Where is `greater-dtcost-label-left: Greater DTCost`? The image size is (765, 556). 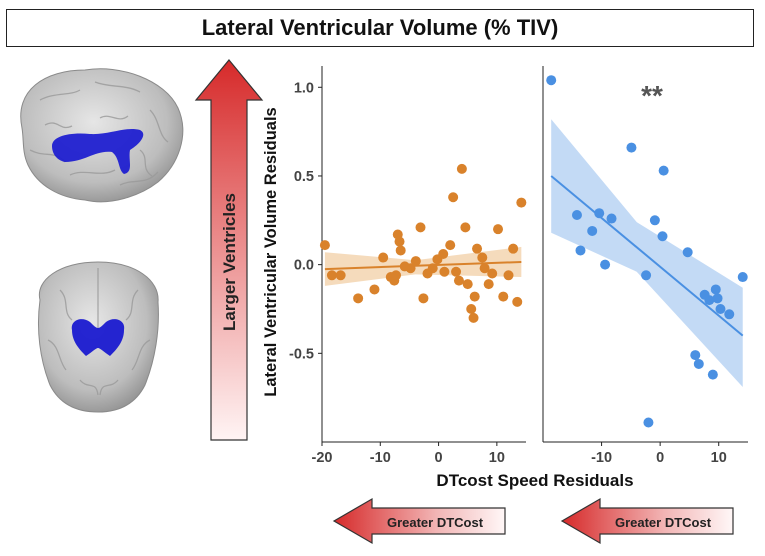
greater-dtcost-label-left: Greater DTCost is located at coordinates (435, 522).